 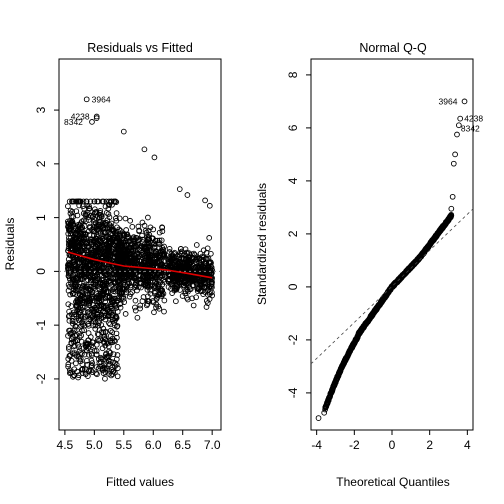 What do you see at coordinates (140, 265) in the screenshot?
I see `lowess-smooth-line` at bounding box center [140, 265].